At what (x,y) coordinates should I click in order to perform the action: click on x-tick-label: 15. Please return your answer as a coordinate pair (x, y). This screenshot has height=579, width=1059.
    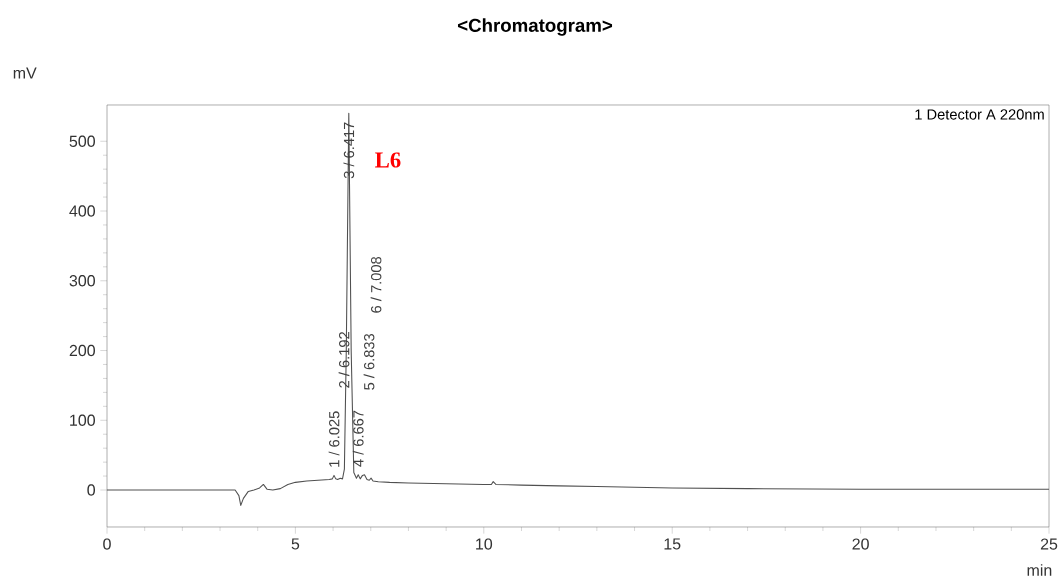
    Looking at the image, I should click on (672, 544).